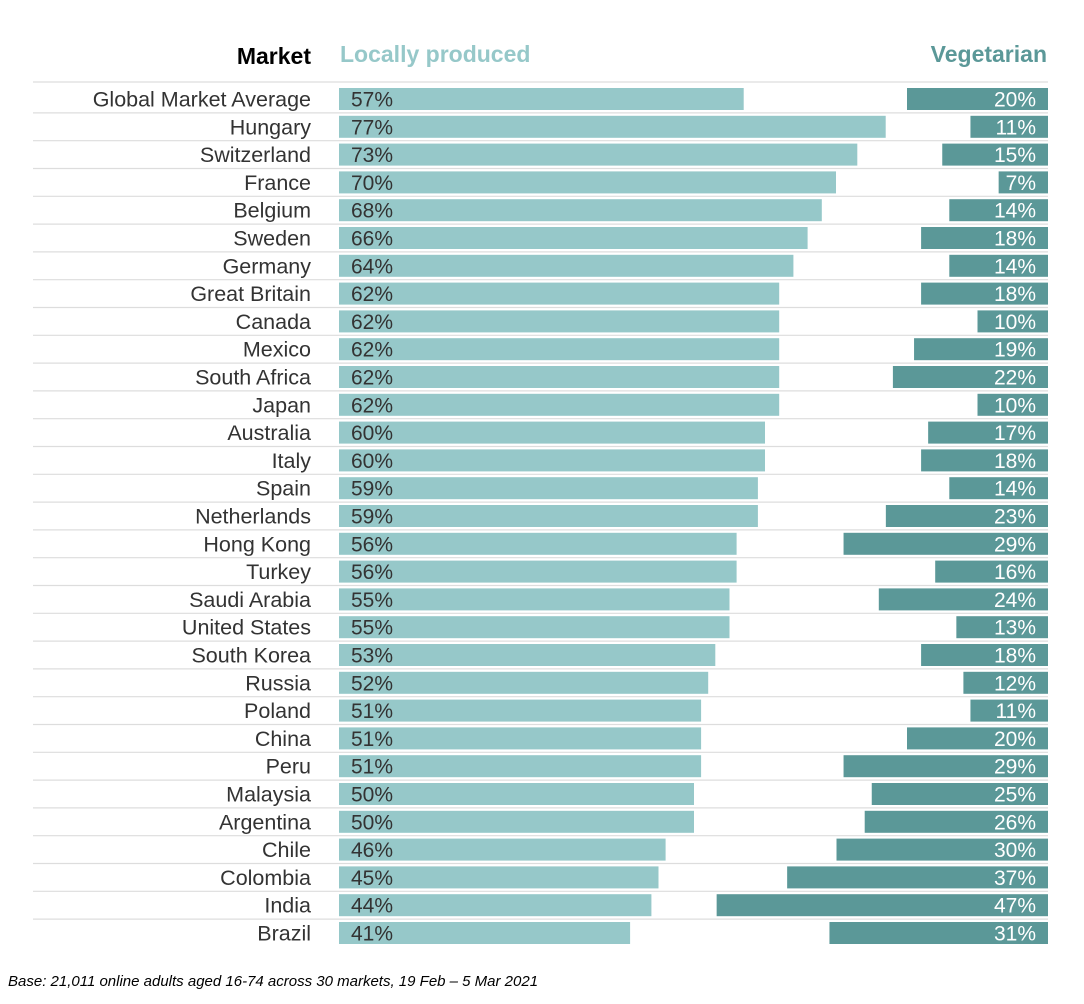 The height and width of the screenshot is (1004, 1084). Describe the element at coordinates (1015, 878) in the screenshot. I see `vegetarian-value: 37%` at that location.